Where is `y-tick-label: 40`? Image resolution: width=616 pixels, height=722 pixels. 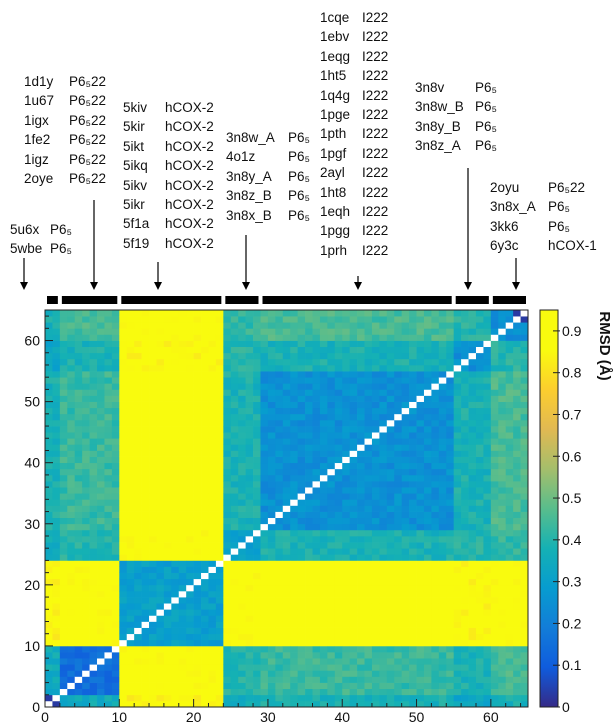
y-tick-label: 40 is located at coordinates (32, 463).